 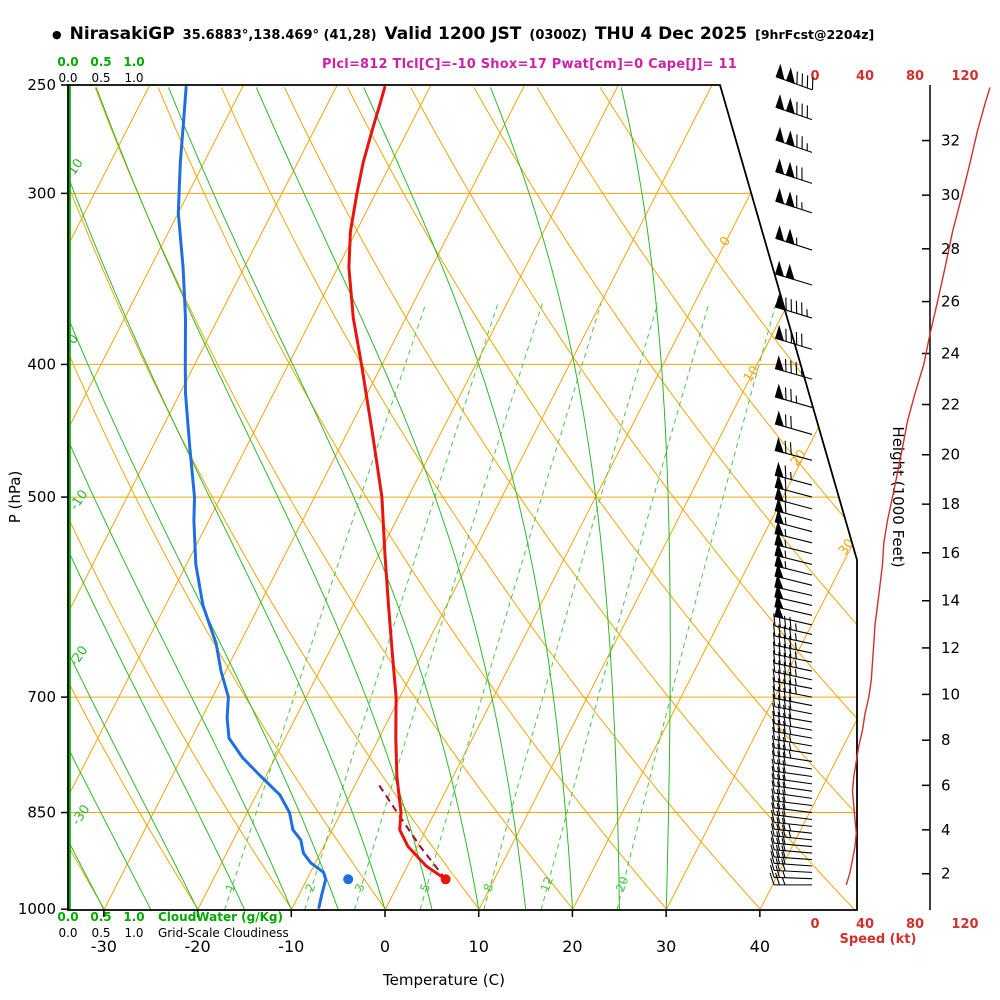 What do you see at coordinates (558, 35) in the screenshot?
I see `valid-z-time: (0300Z)` at bounding box center [558, 35].